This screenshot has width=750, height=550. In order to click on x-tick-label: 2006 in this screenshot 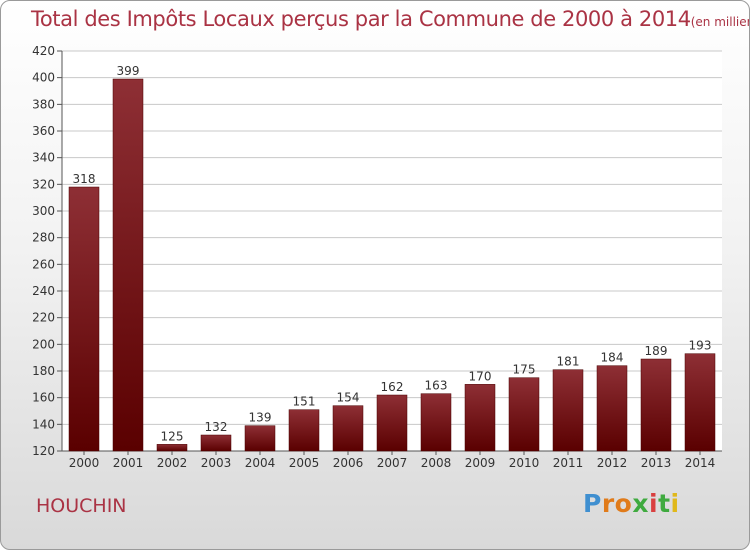, I will do `click(348, 463)`.